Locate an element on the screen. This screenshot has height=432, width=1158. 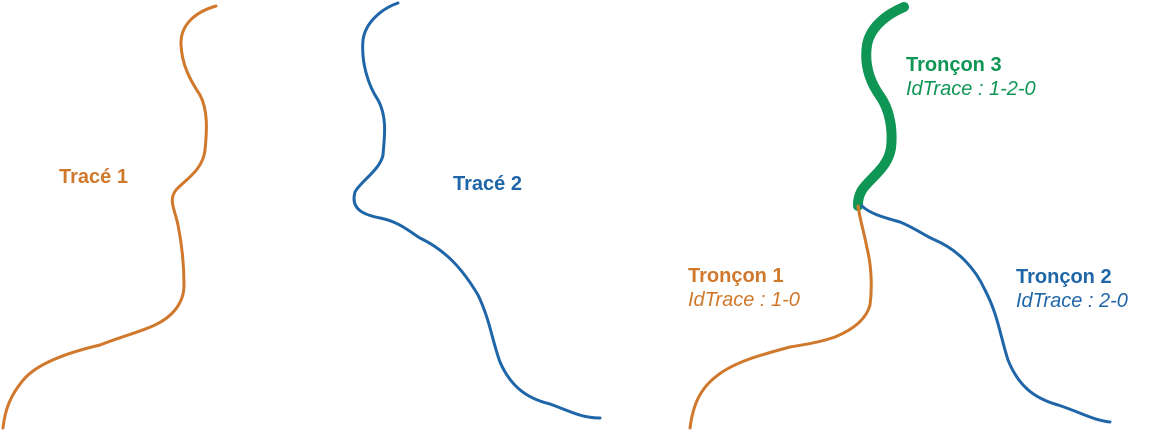
trace-1-name: Tracé 1 is located at coordinates (93, 177).